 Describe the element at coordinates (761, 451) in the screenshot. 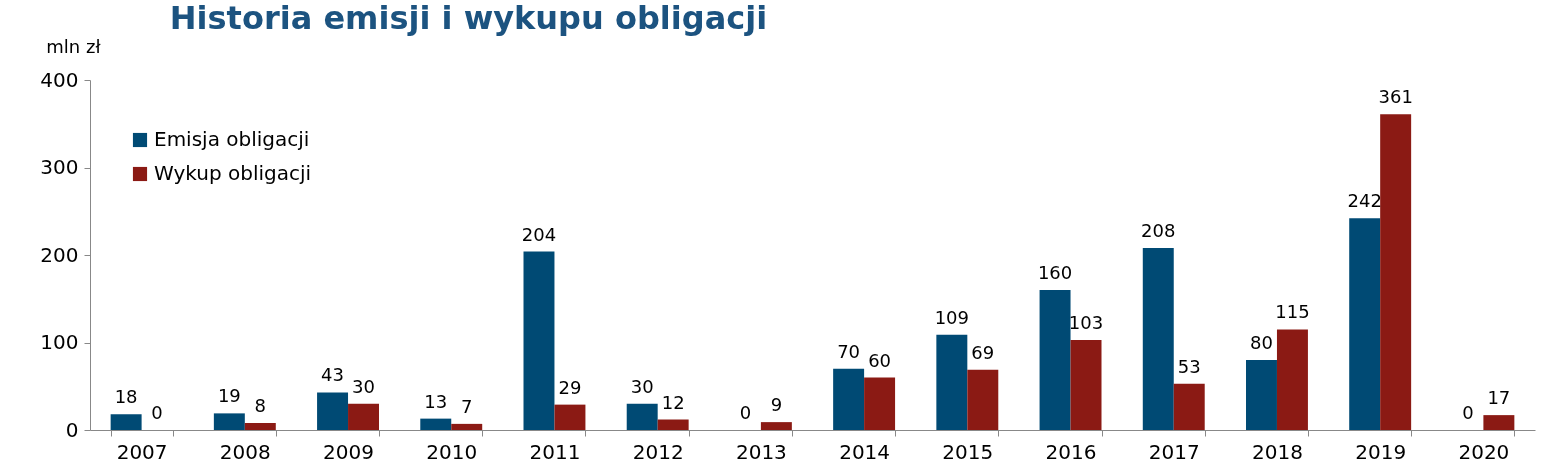

I see `x-tick-label: 2013` at that location.